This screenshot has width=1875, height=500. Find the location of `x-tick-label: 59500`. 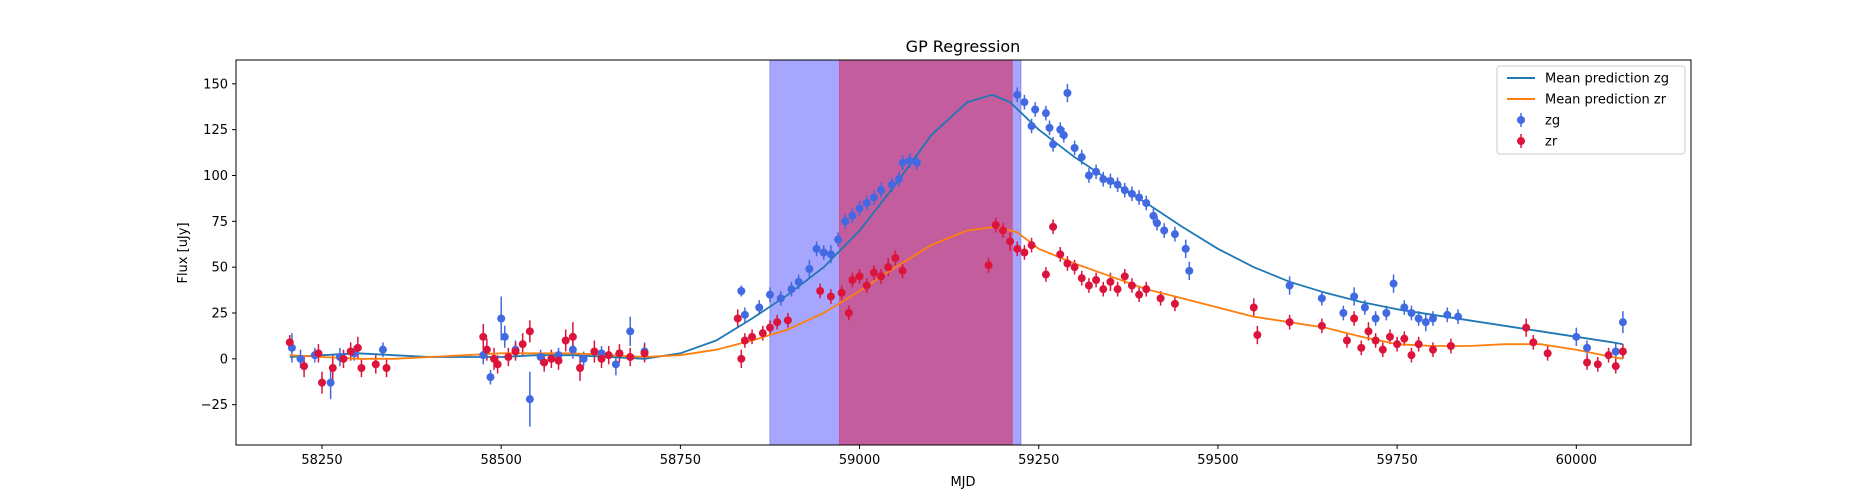

x-tick-label: 59500 is located at coordinates (1217, 460).